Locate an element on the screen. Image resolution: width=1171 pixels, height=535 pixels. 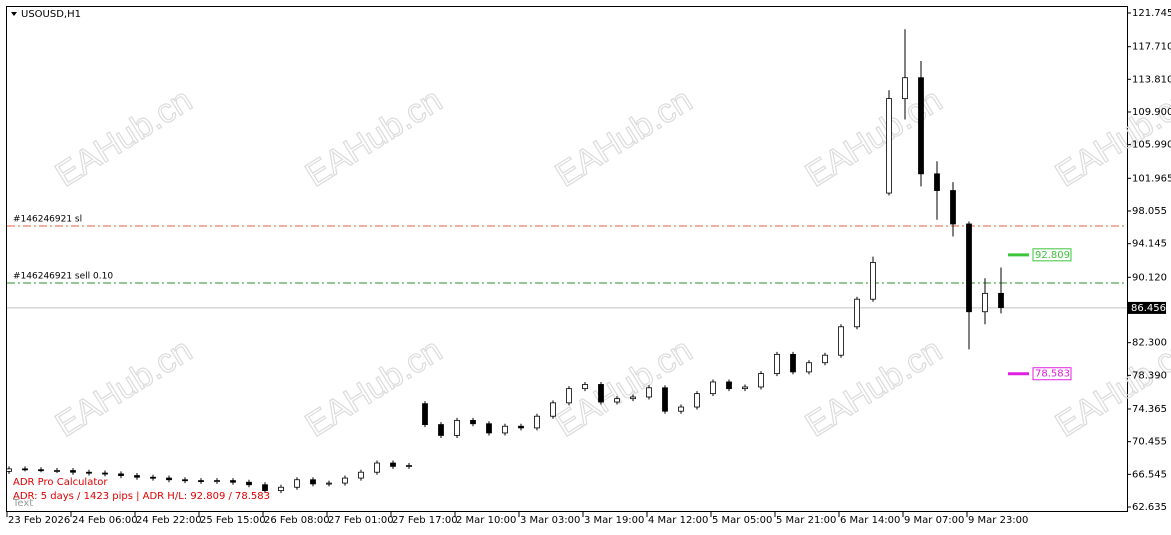
y-tick-label: 121.745 is located at coordinates (1151, 13).